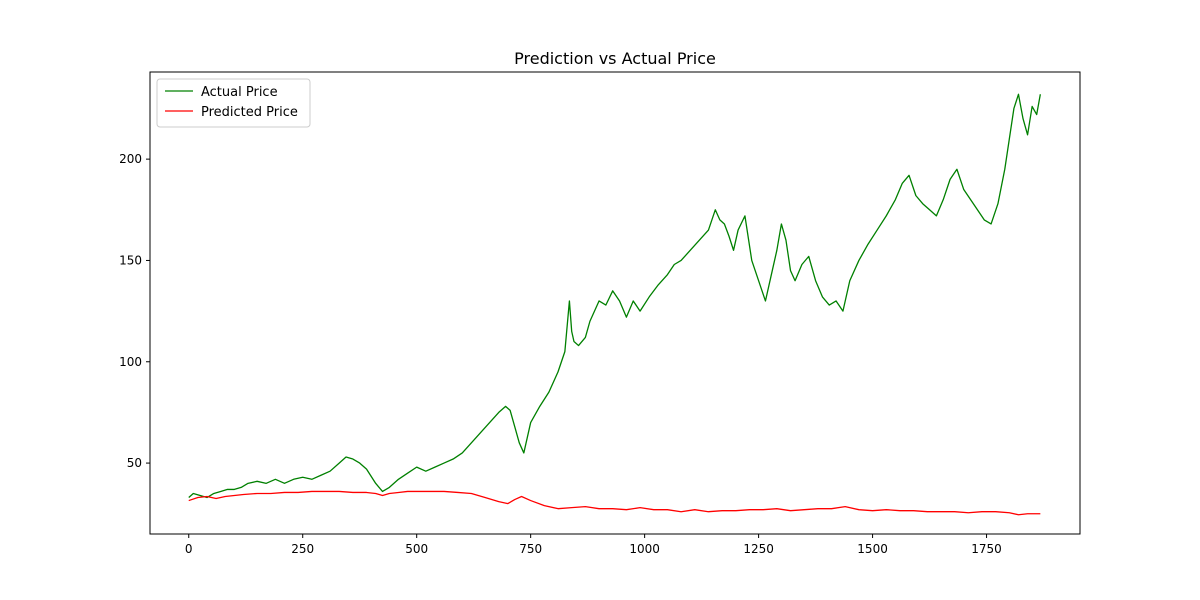 The height and width of the screenshot is (600, 1200). Describe the element at coordinates (614, 503) in the screenshot. I see `series-line-predicted` at that location.